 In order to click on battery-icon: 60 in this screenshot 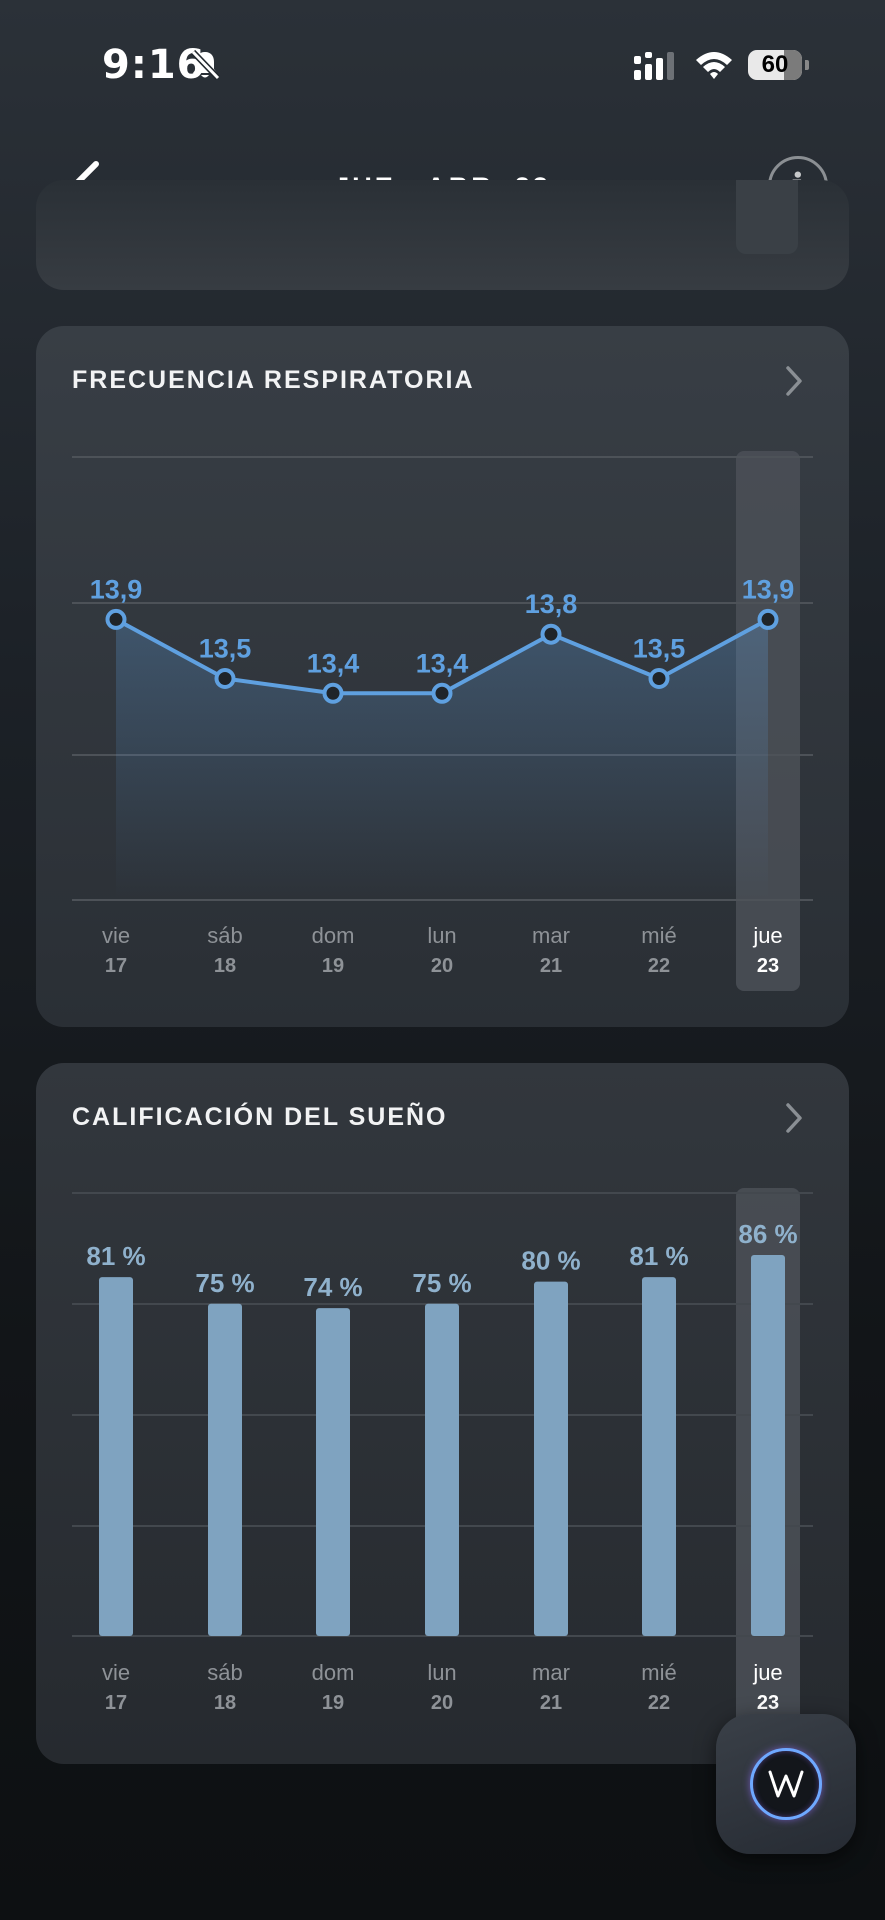, I will do `click(779, 65)`.